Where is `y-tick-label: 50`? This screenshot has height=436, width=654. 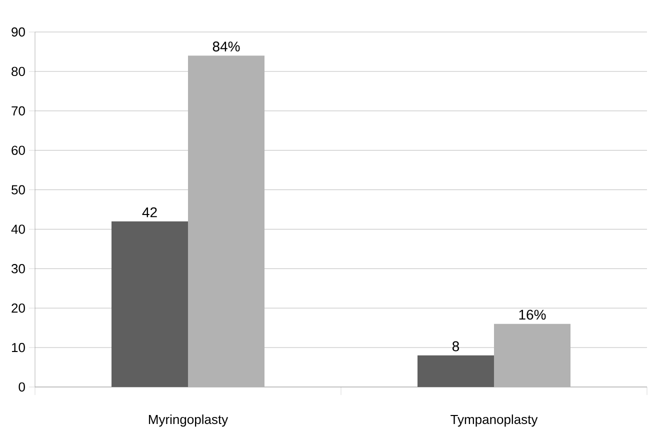 y-tick-label: 50 is located at coordinates (18, 189).